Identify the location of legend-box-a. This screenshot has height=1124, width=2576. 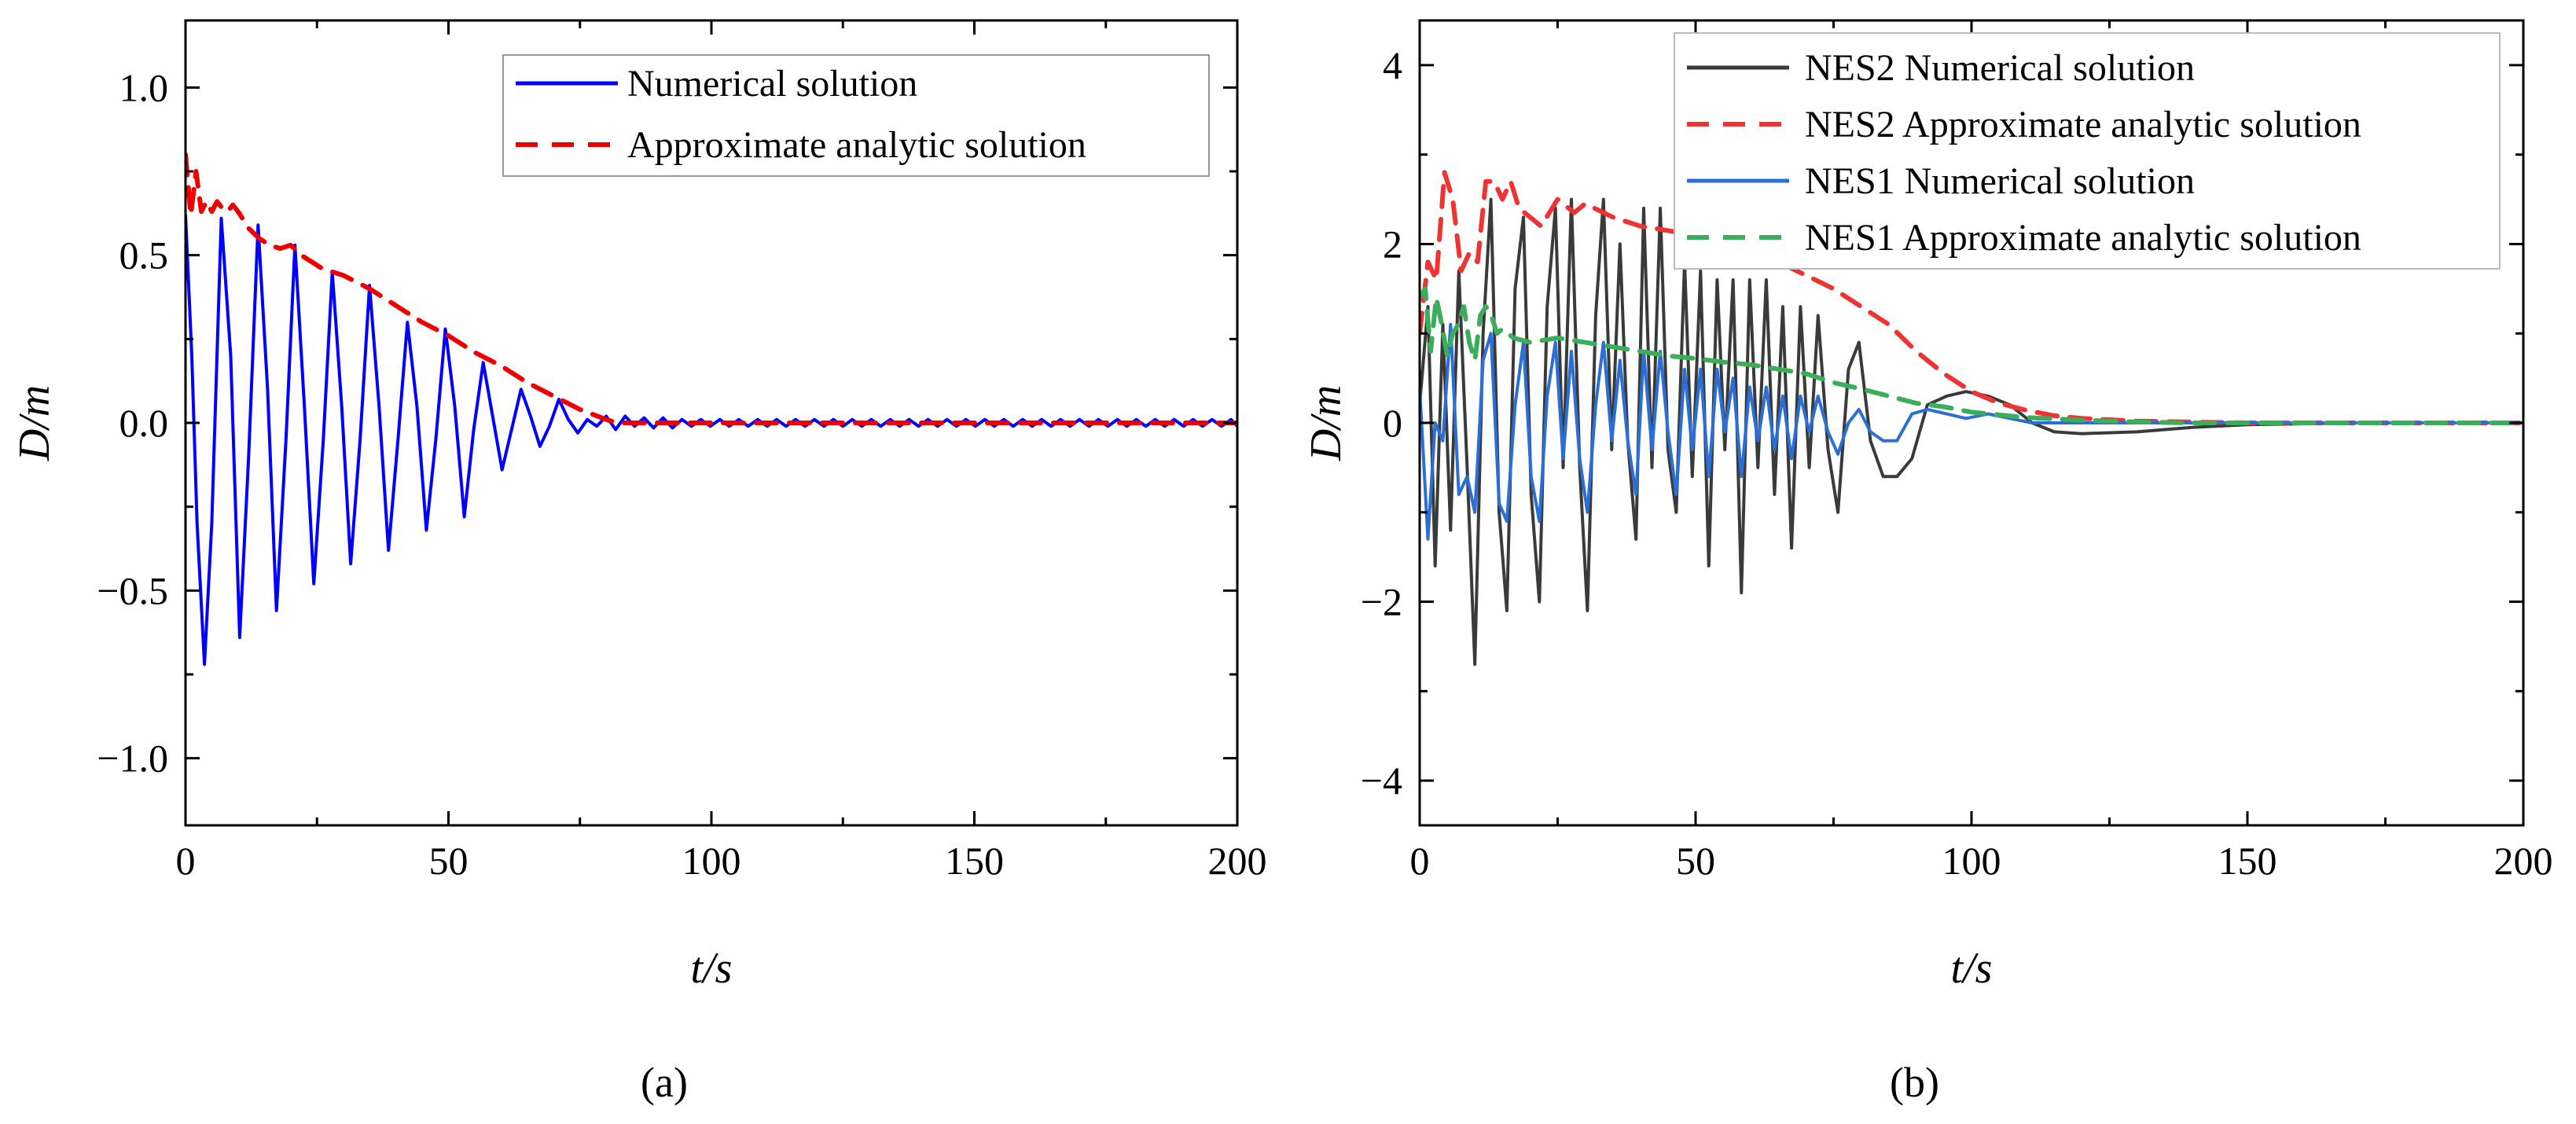
(856, 116).